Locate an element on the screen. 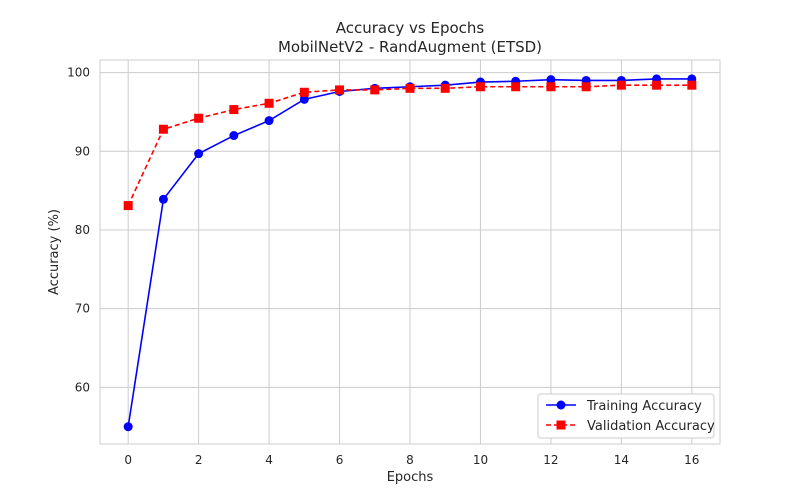 This screenshot has width=800, height=500. legend-box is located at coordinates (626, 416).